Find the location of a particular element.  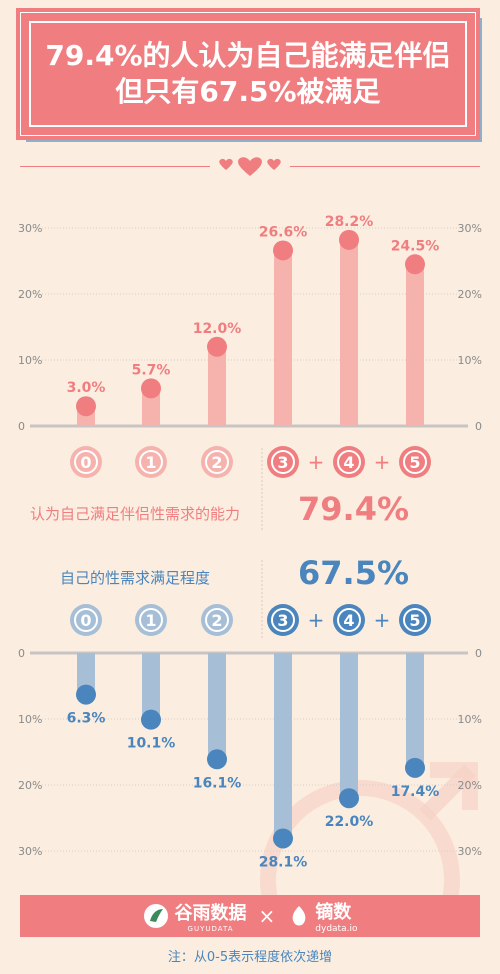

data-label: 28.2% is located at coordinates (349, 222).